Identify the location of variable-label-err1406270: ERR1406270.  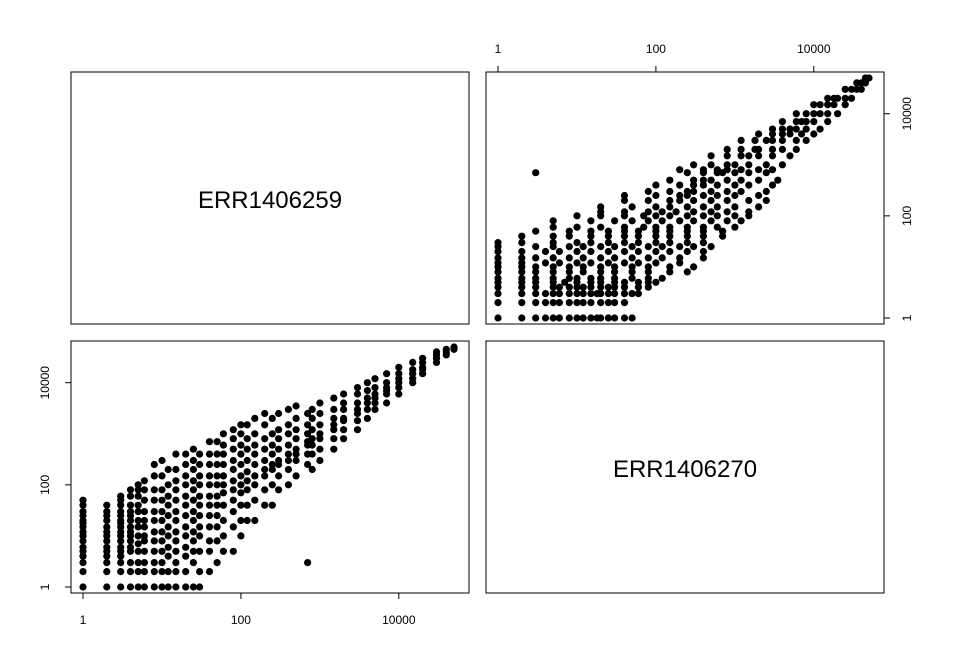
(685, 469).